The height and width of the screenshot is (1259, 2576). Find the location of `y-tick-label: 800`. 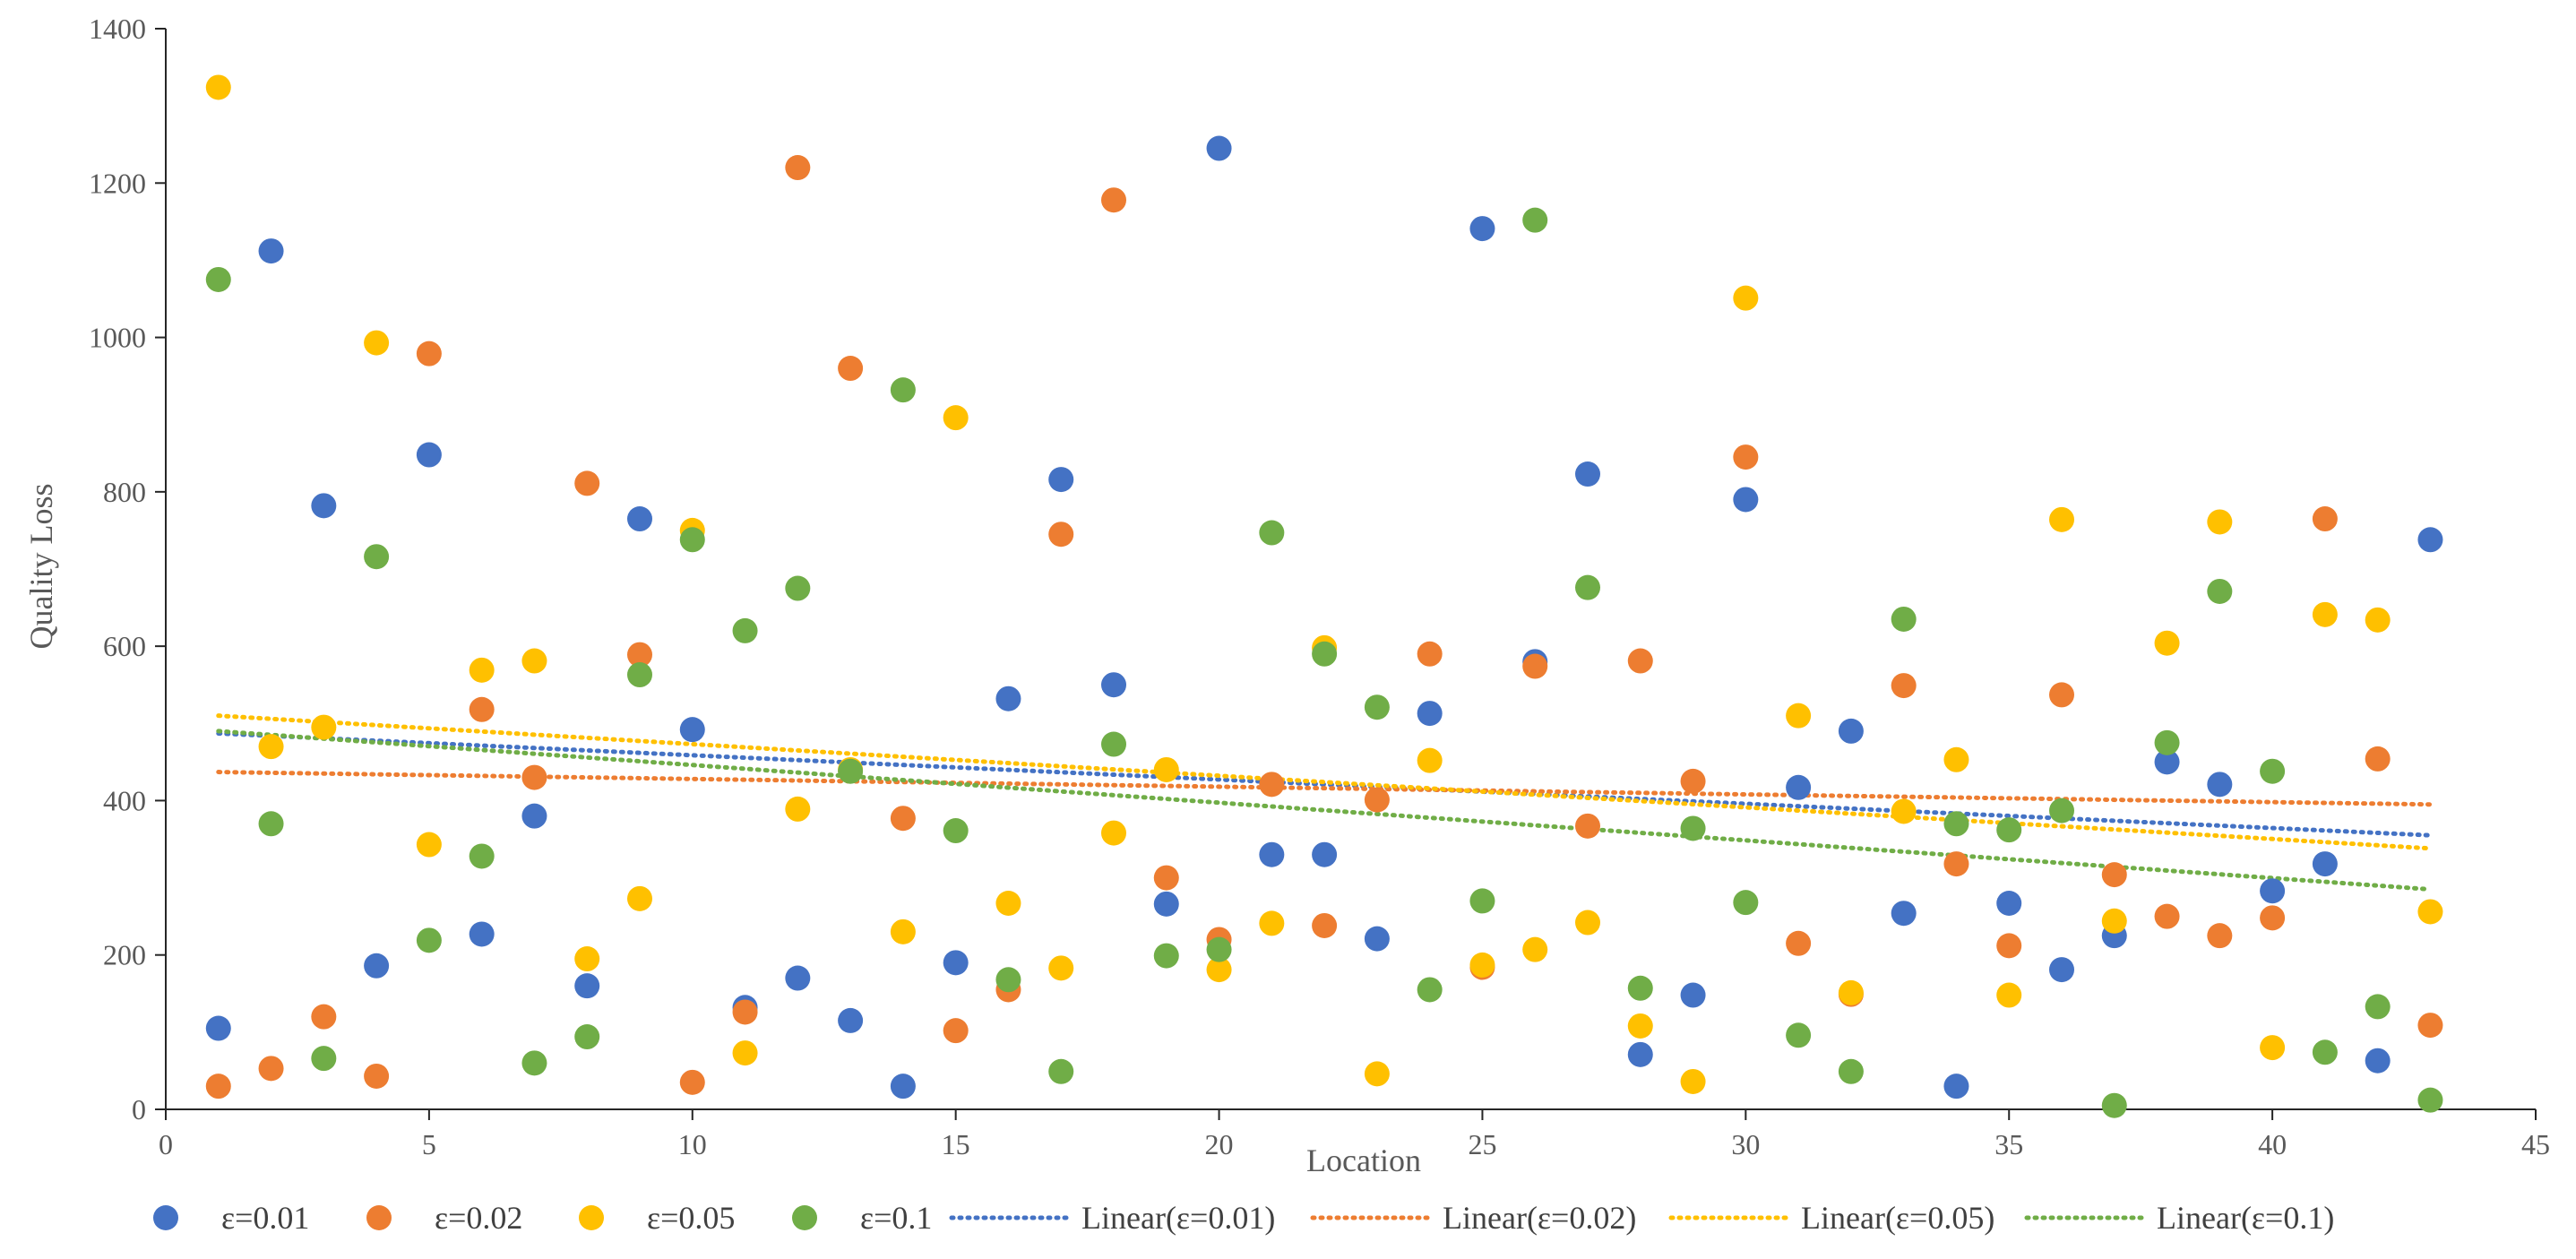

y-tick-label: 800 is located at coordinates (124, 492).